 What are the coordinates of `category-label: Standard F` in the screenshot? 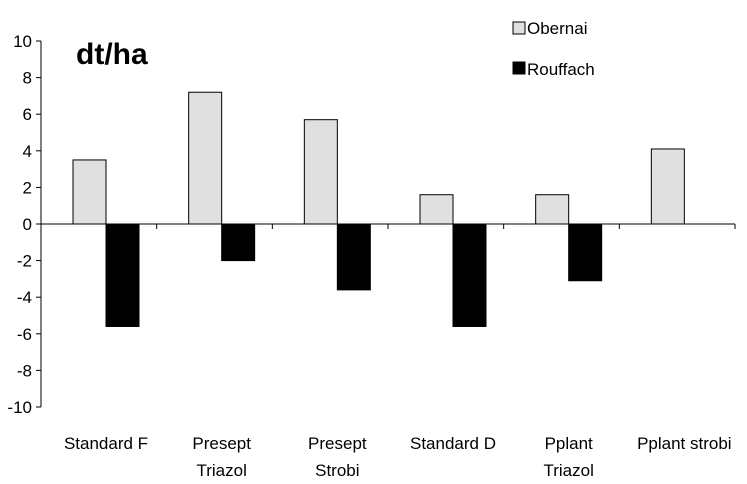 It's located at (106, 443).